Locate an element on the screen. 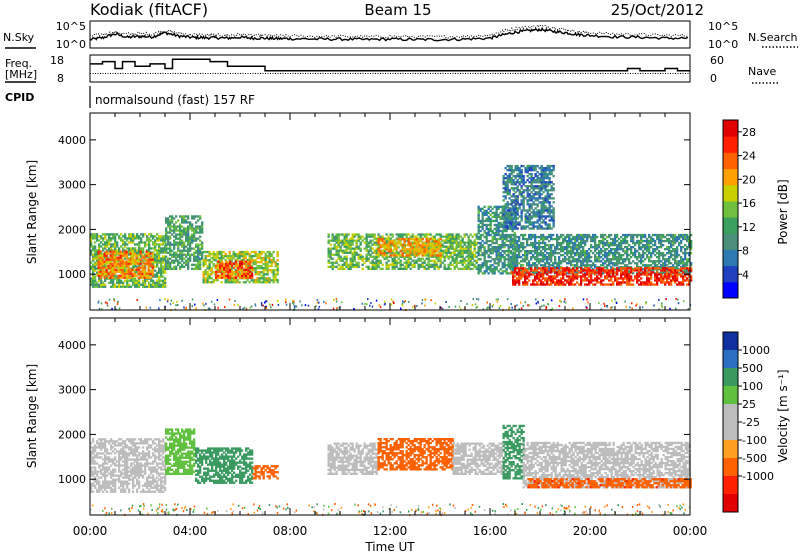 The width and height of the screenshot is (800, 554). freq-tick-bottom: 8 is located at coordinates (60, 78).